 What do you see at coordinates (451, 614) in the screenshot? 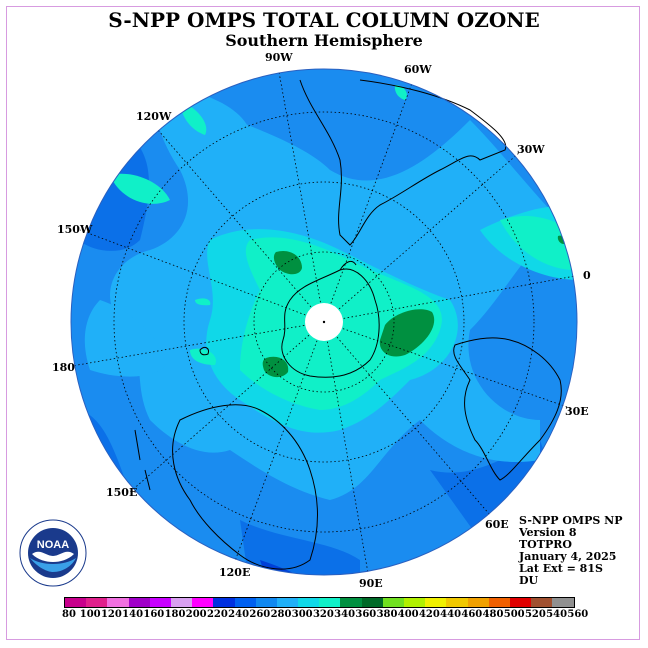
I see `colorbar-tick-label: 440` at bounding box center [451, 614].